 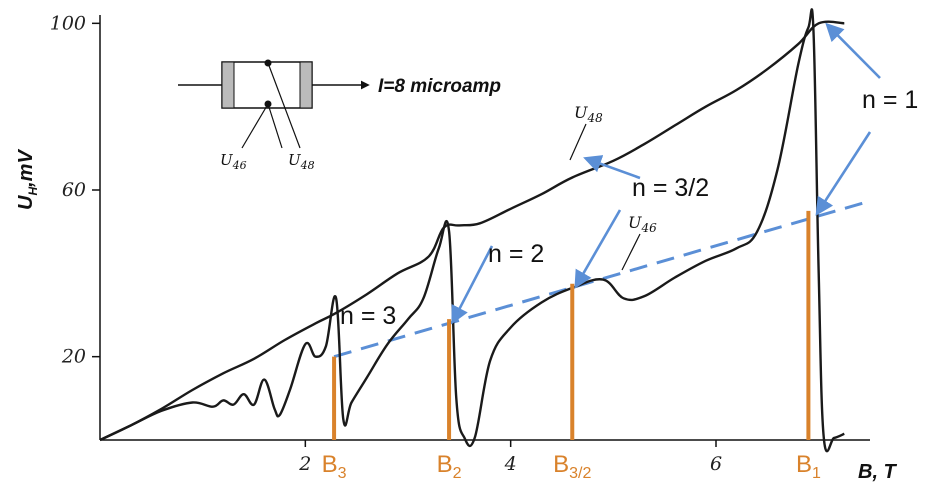 I want to click on field-marker-label: B2, so click(x=449, y=466).